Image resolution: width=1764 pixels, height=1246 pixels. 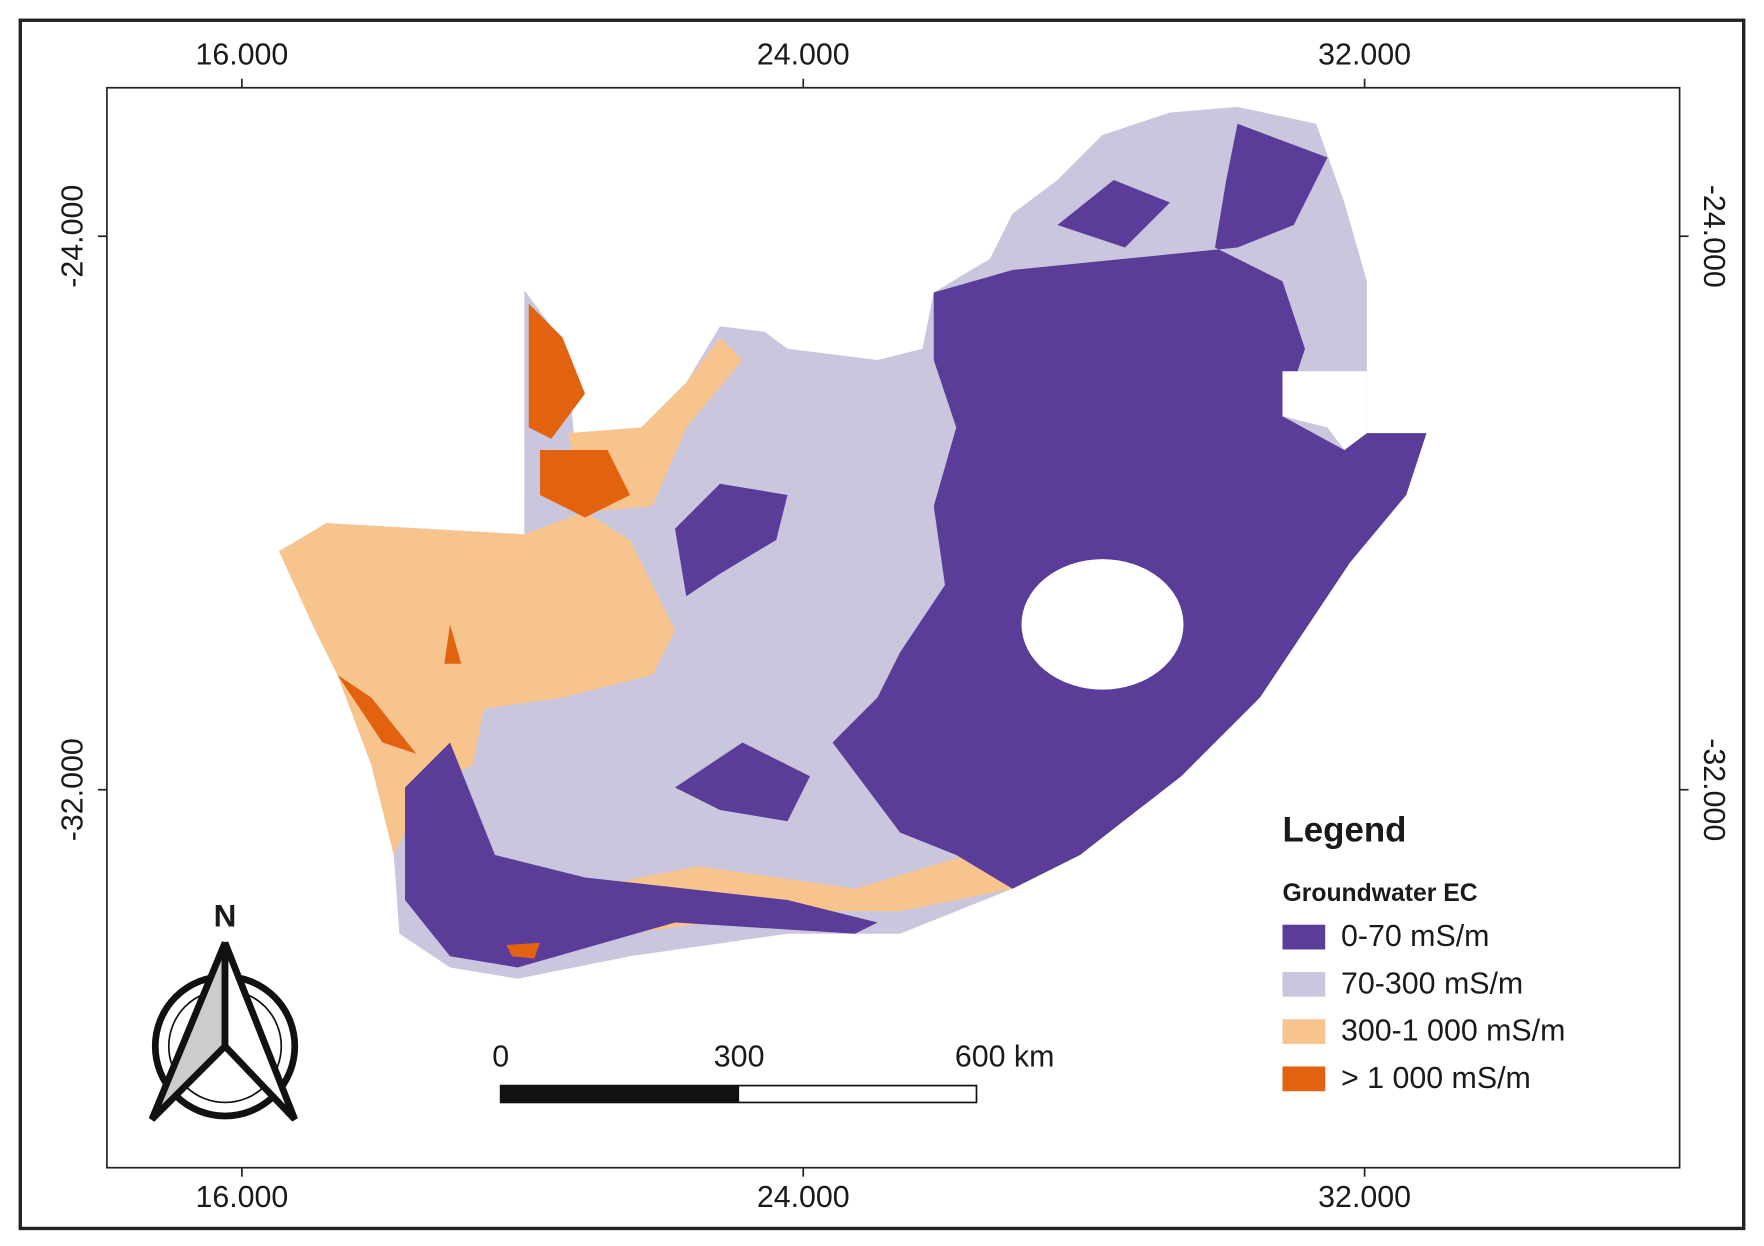 I want to click on legend-label: 300-1 000 mS/m, so click(x=1453, y=1031).